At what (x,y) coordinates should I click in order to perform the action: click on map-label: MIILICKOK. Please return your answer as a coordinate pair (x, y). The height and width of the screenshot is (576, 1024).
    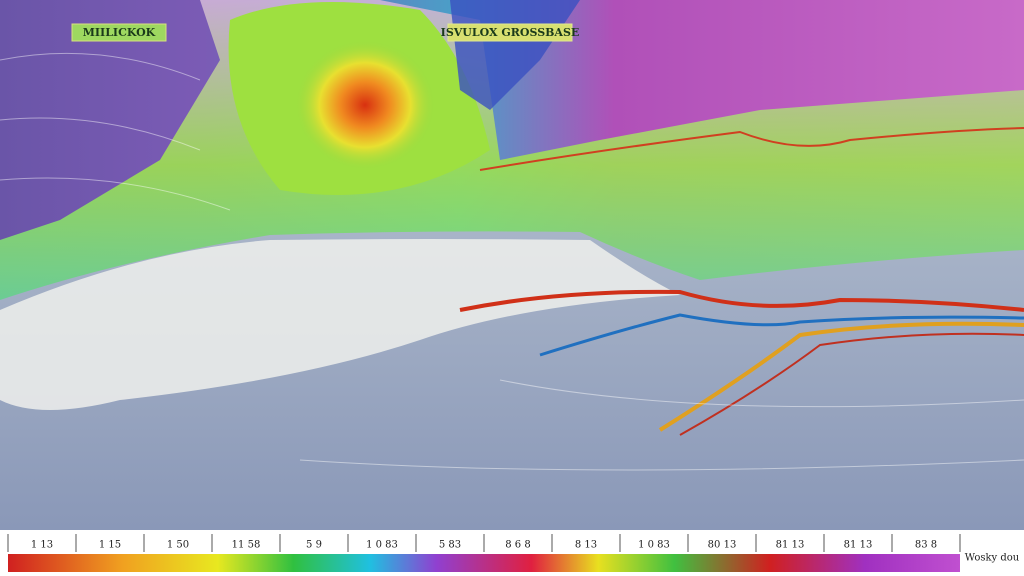
    Looking at the image, I should click on (119, 32).